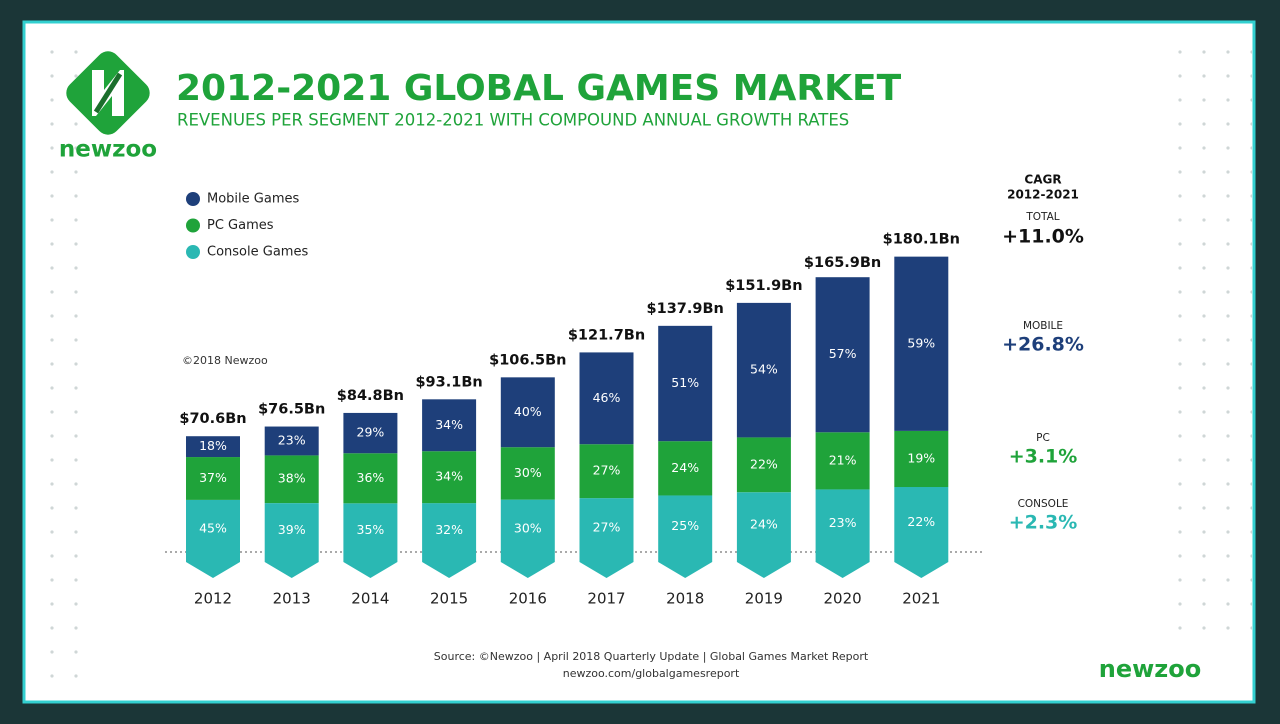 The height and width of the screenshot is (724, 1280). Describe the element at coordinates (651, 673) in the screenshot. I see `url: newzoo.com/globalgamesreport` at that location.